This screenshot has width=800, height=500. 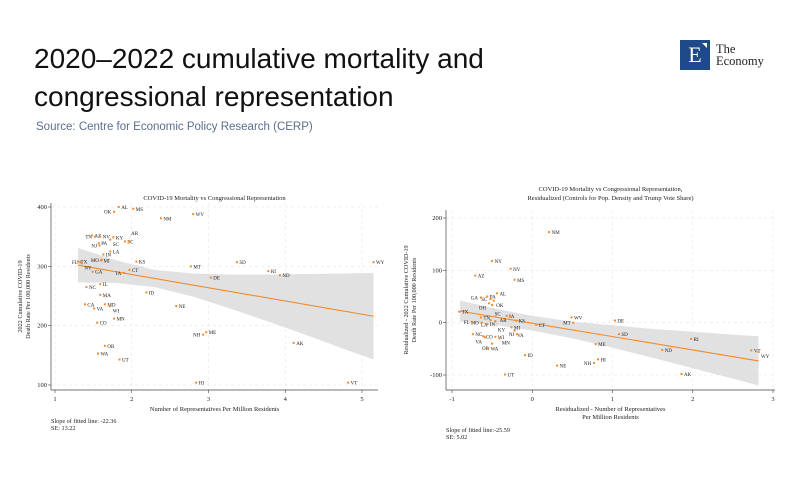 What do you see at coordinates (481, 277) in the screenshot?
I see `point-label: AZ` at bounding box center [481, 277].